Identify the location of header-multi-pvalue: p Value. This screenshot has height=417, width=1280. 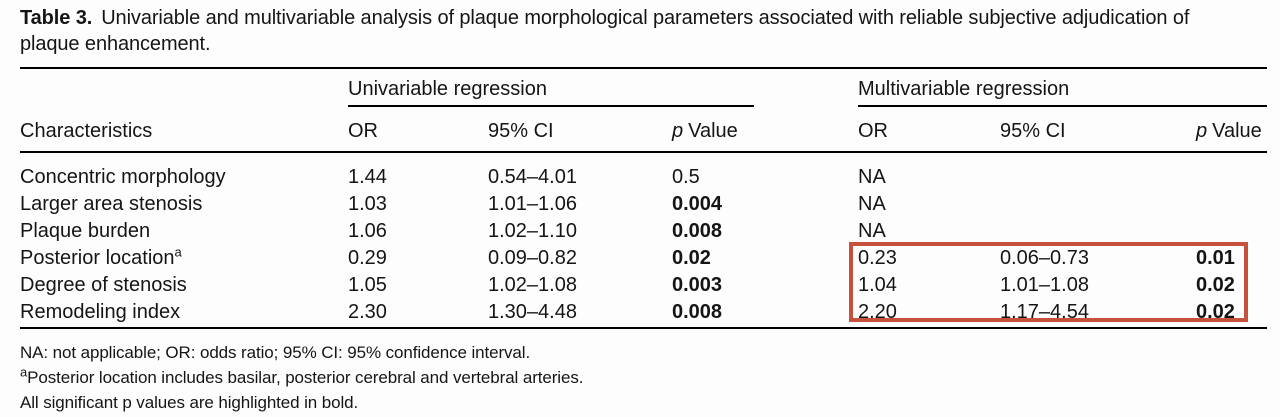
(1229, 131).